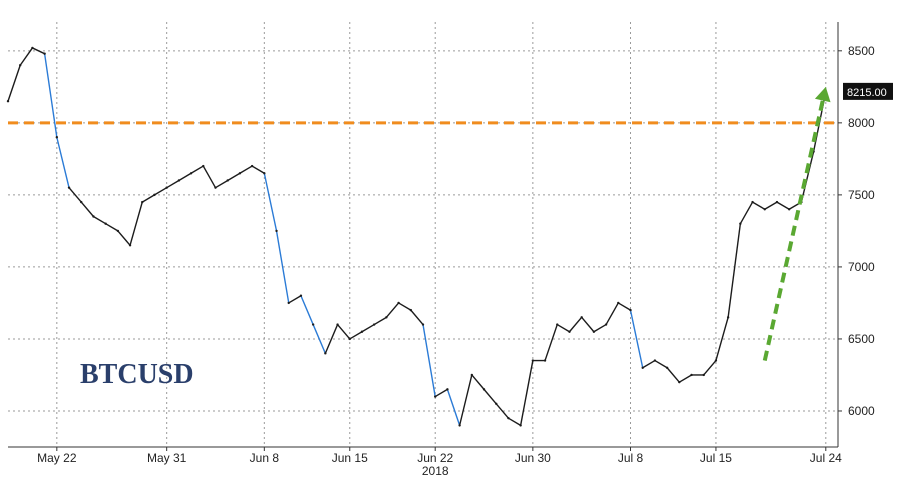  What do you see at coordinates (861, 123) in the screenshot?
I see `y-tick-label: 8000` at bounding box center [861, 123].